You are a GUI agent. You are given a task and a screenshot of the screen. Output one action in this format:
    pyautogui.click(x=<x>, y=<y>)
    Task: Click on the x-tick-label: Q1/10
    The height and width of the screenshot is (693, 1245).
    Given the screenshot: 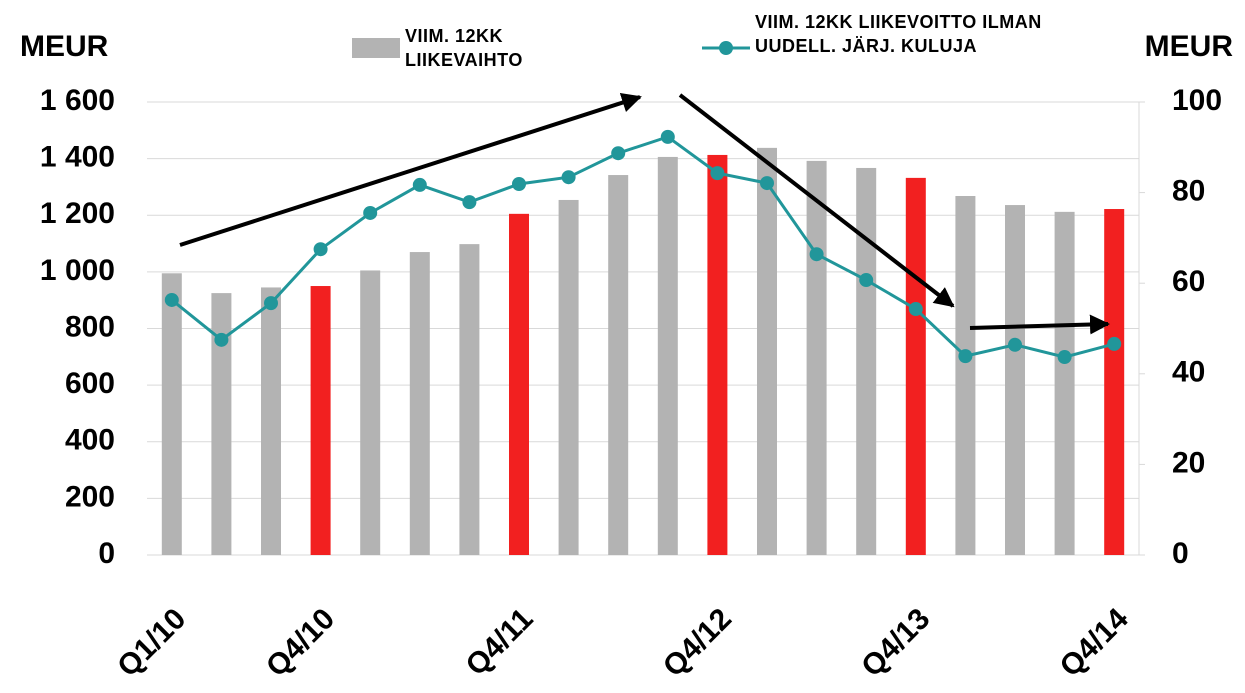 What is the action you would take?
    pyautogui.click(x=151, y=642)
    